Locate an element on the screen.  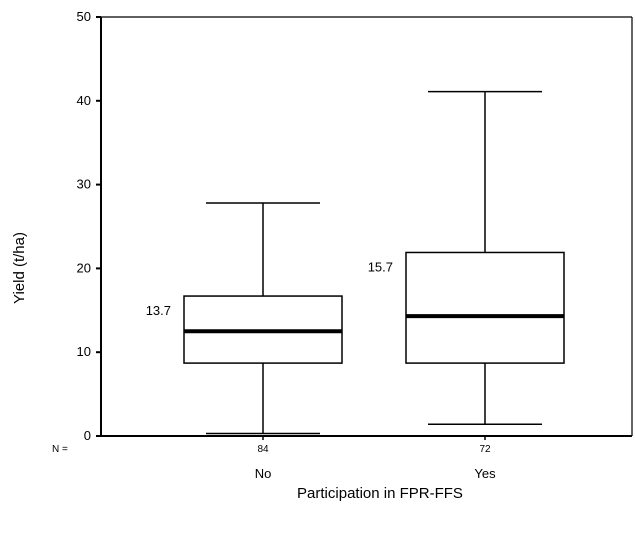
category-label: No is located at coordinates (263, 473).